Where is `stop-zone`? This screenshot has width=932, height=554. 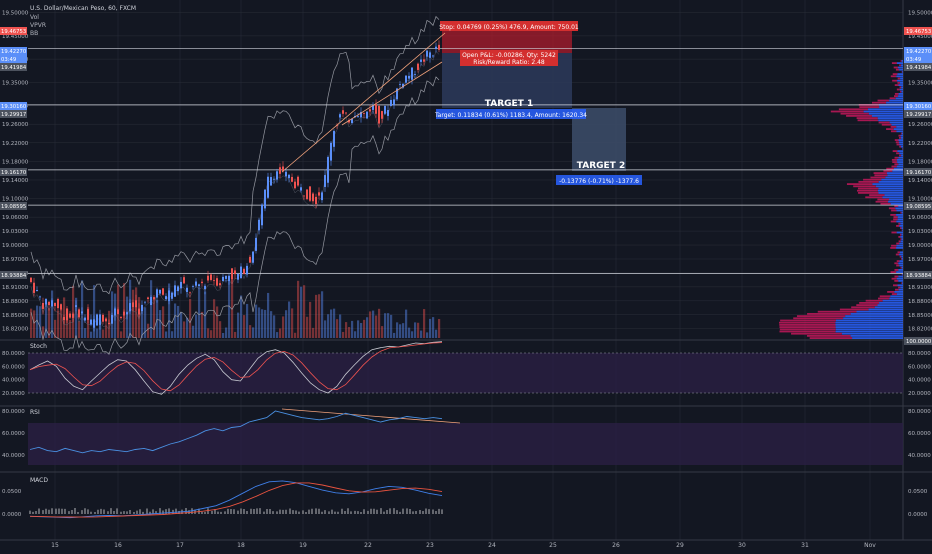
stop-zone is located at coordinates (507, 42).